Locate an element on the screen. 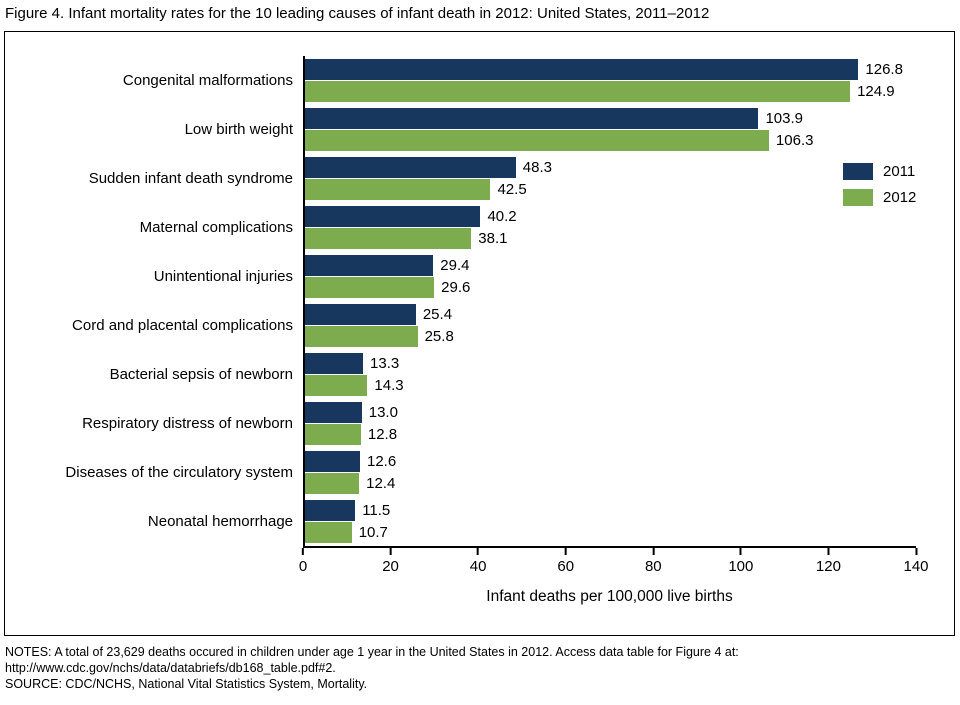 This screenshot has height=705, width=960. x-axis-title: Infant deaths per 100,000 live births is located at coordinates (609, 596).